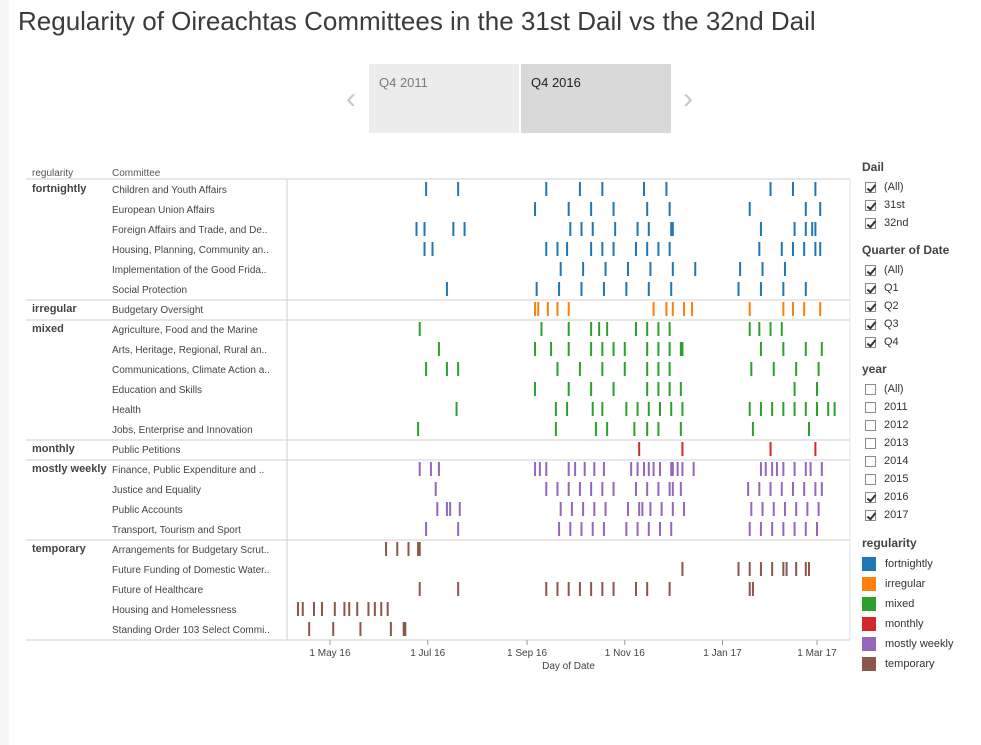 The height and width of the screenshot is (745, 981). What do you see at coordinates (48, 329) in the screenshot?
I see `group-label: mixed` at bounding box center [48, 329].